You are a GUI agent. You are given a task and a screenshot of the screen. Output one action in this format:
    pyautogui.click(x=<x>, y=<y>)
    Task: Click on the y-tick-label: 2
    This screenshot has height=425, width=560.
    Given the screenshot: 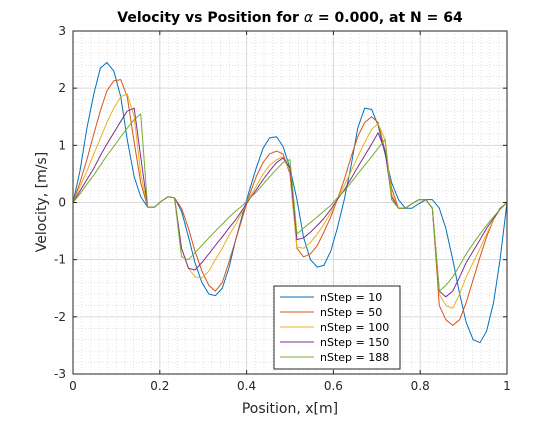 What is the action you would take?
    pyautogui.click(x=62, y=88)
    